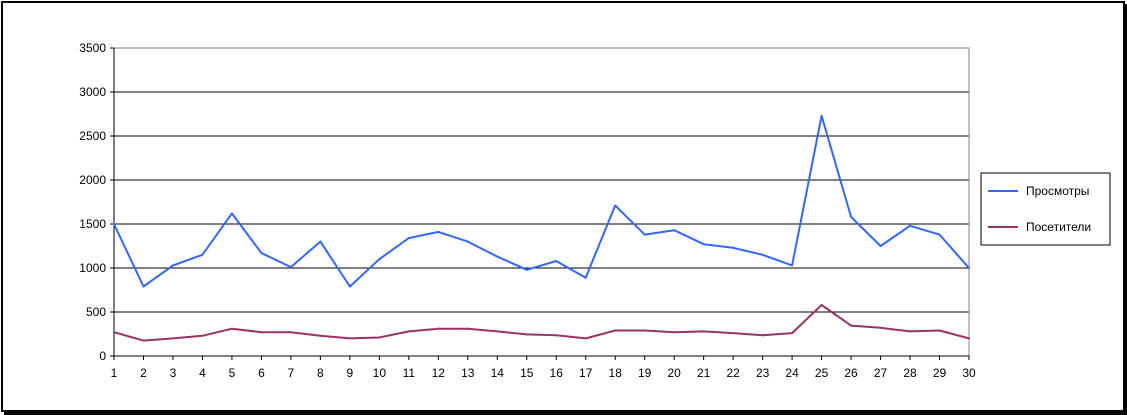  What do you see at coordinates (350, 373) in the screenshot?
I see `x-tick-label: 9` at bounding box center [350, 373].